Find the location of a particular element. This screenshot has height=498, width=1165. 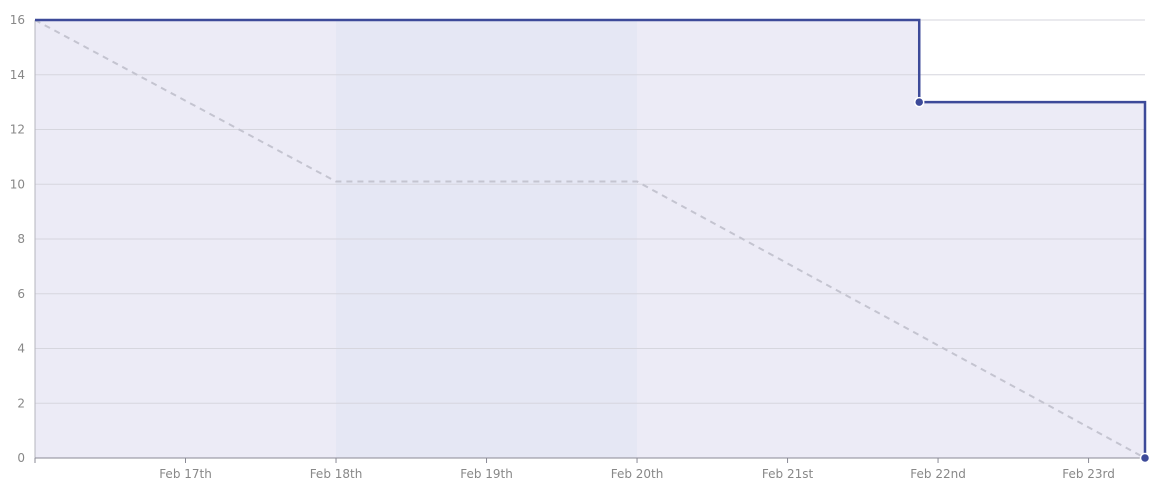

y-tick-label: 16 is located at coordinates (17, 20).